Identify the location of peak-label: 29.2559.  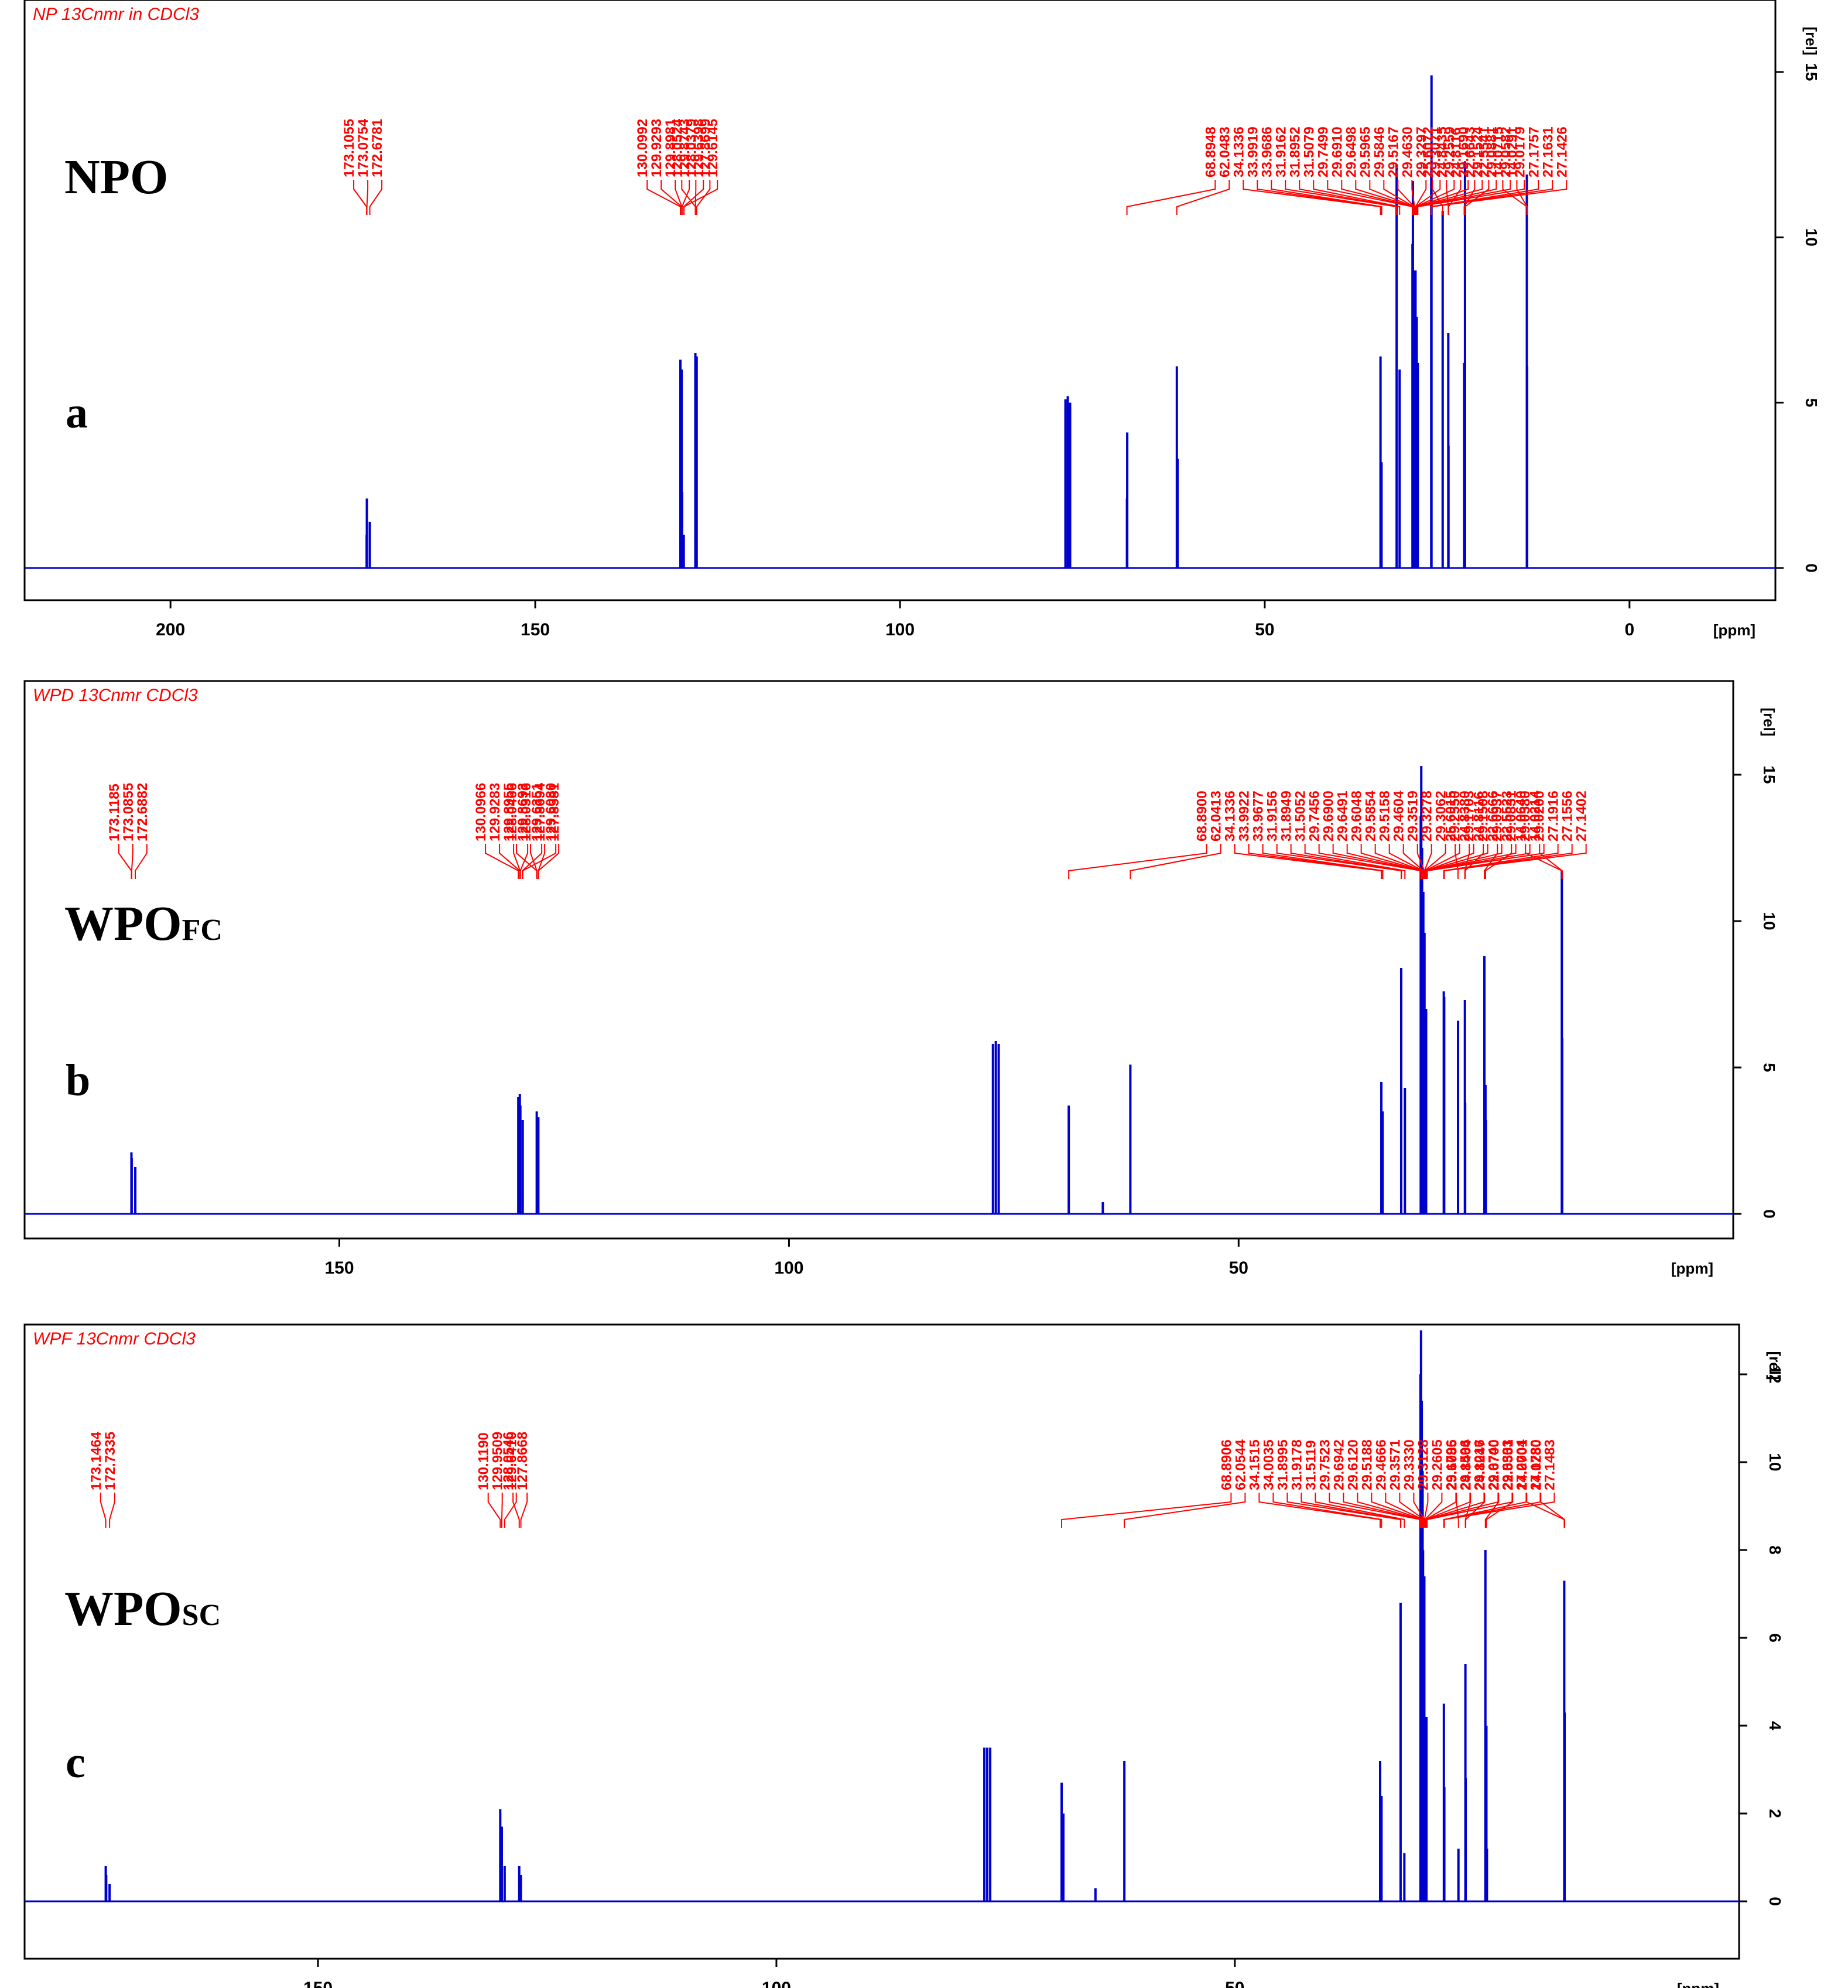
(1449, 152).